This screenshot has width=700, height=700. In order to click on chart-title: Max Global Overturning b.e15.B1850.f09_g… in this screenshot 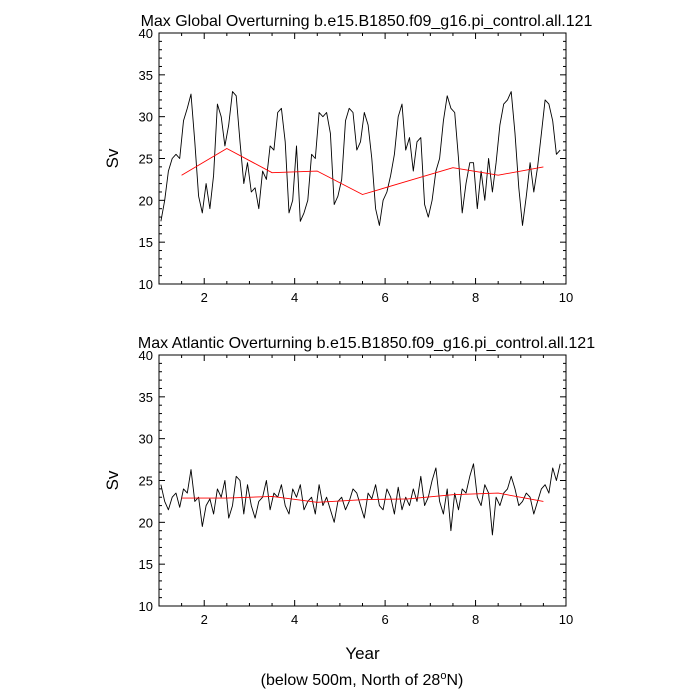, I will do `click(367, 21)`.